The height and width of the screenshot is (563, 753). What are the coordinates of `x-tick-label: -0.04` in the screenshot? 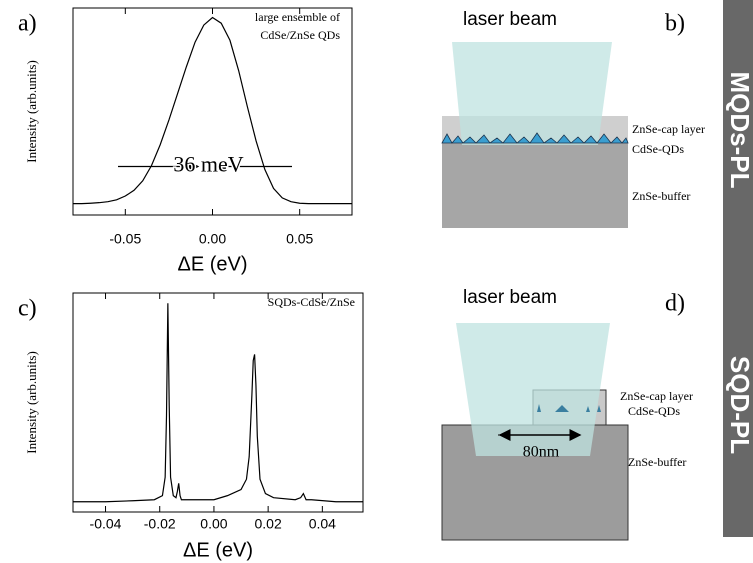 It's located at (106, 524).